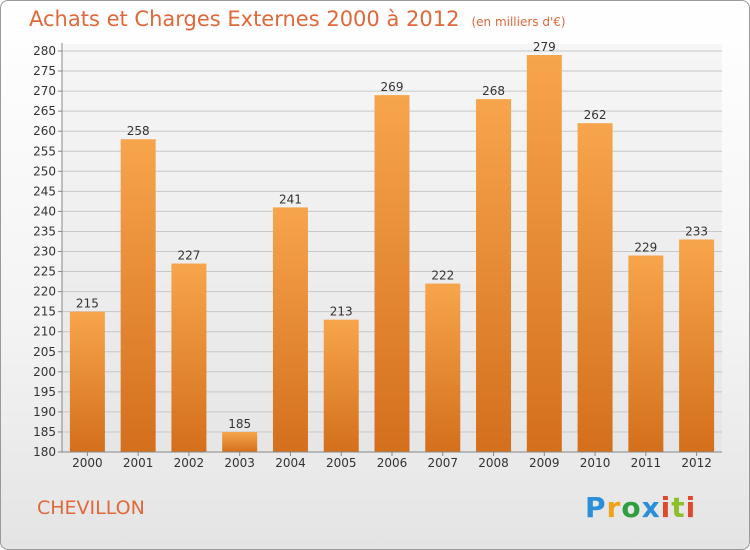 Image resolution: width=750 pixels, height=550 pixels. What do you see at coordinates (44, 111) in the screenshot?
I see `y-tick-label: 265` at bounding box center [44, 111].